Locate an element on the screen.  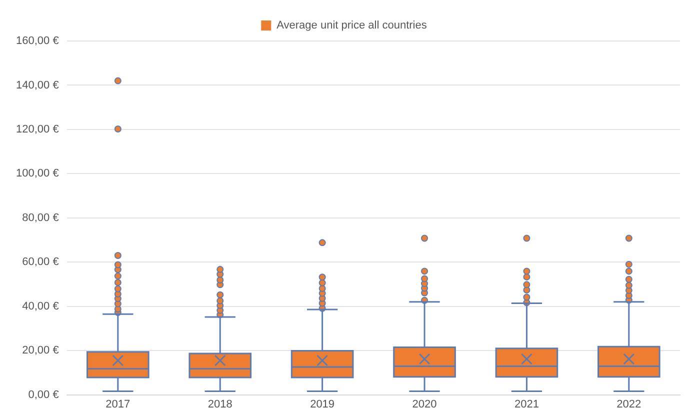
y-tick-label: 20,00 € is located at coordinates (40, 350).